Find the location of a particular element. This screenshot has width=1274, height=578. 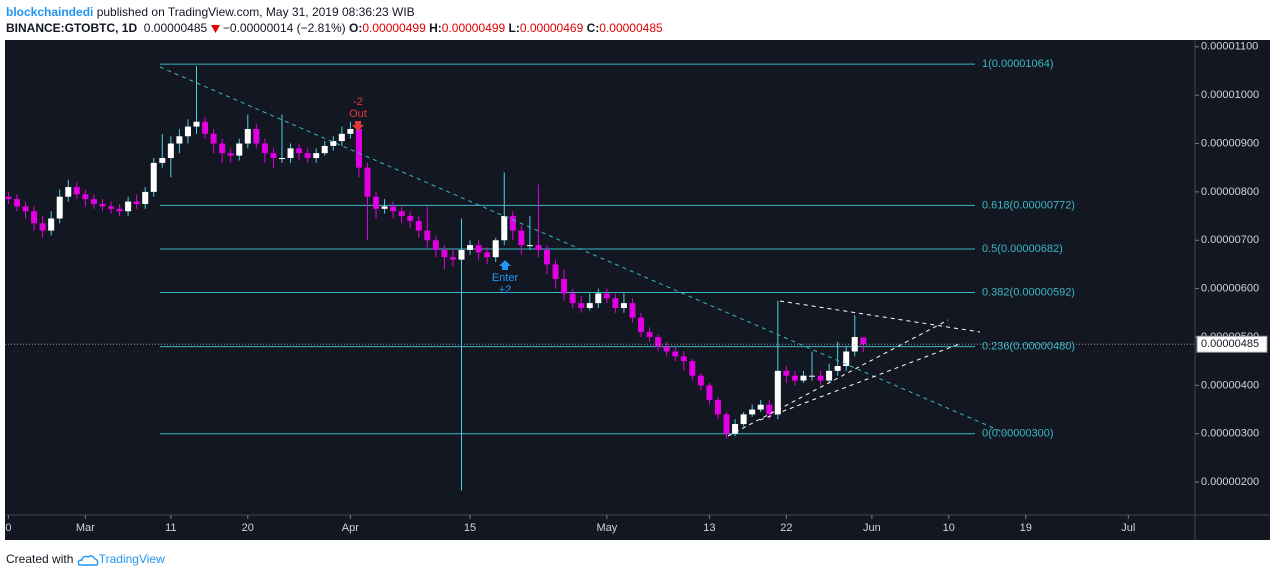

annotation: -2 is located at coordinates (358, 102).